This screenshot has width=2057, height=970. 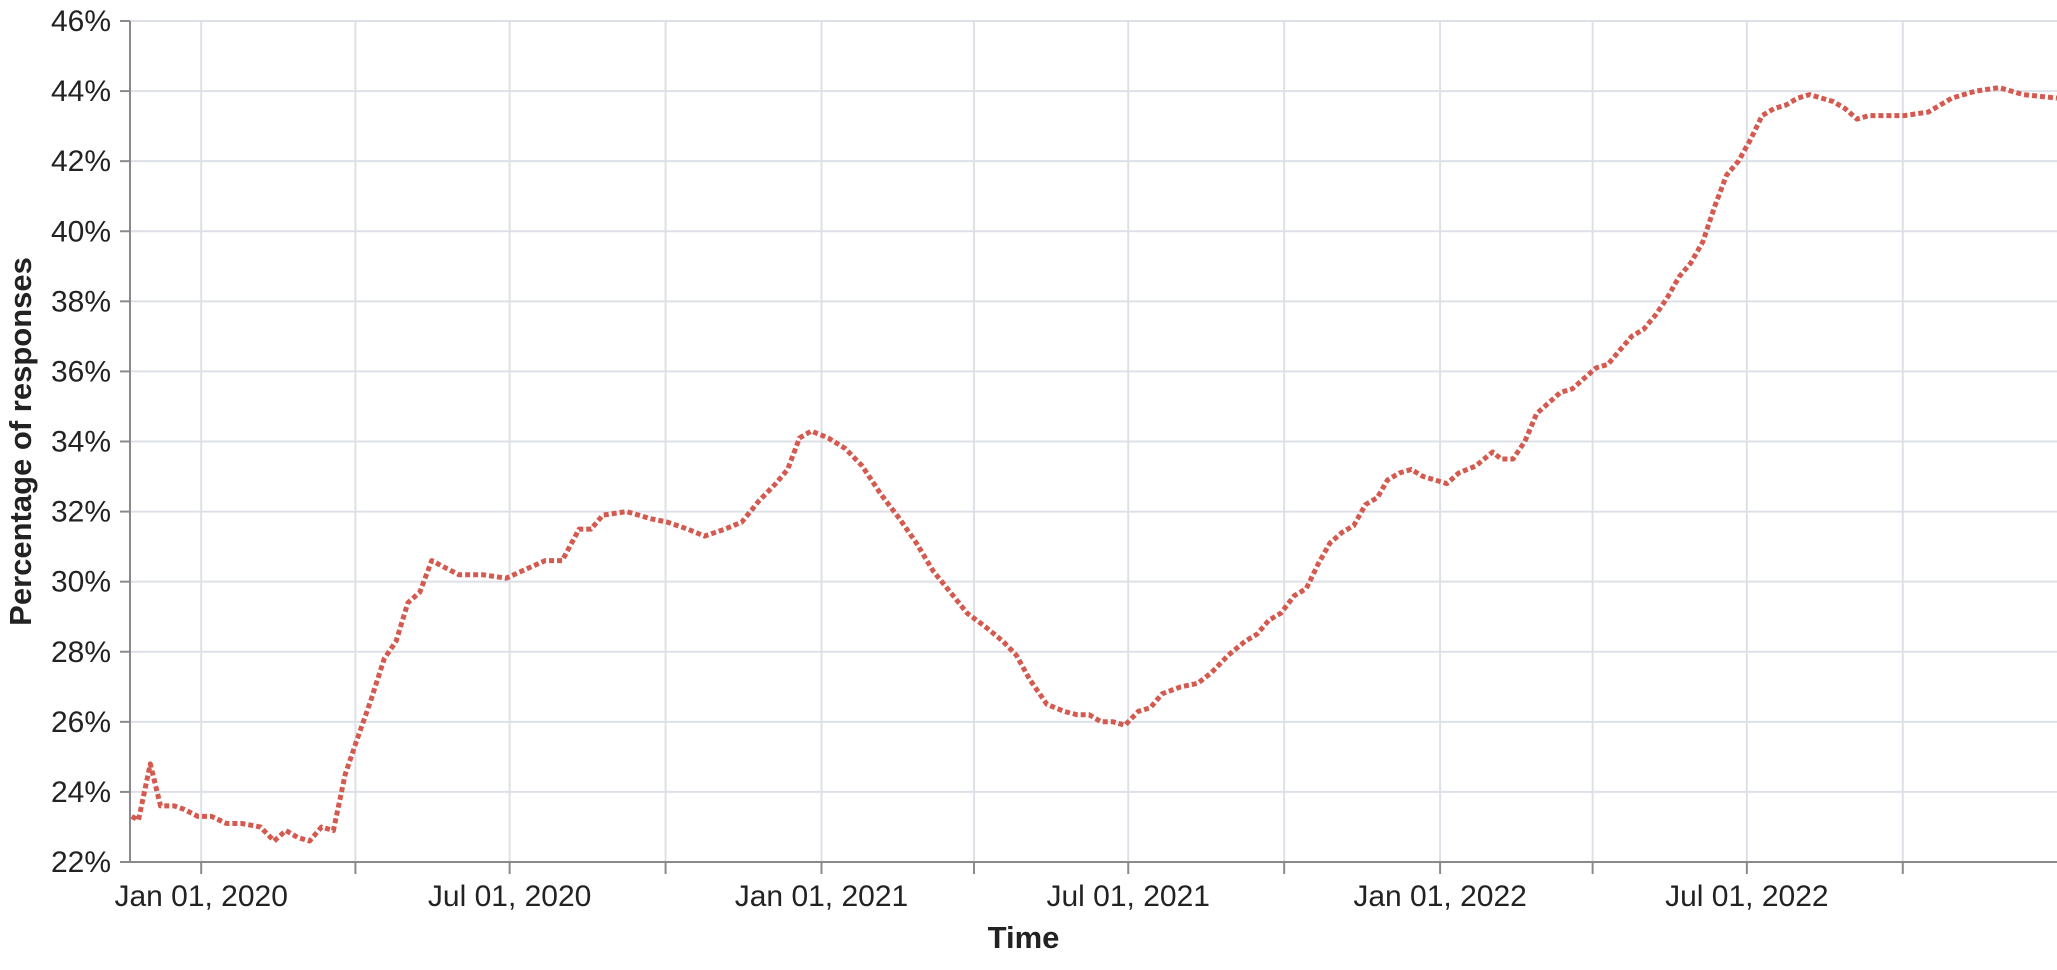 I want to click on x-tick-label: Jan 01, 2020, so click(x=200, y=896).